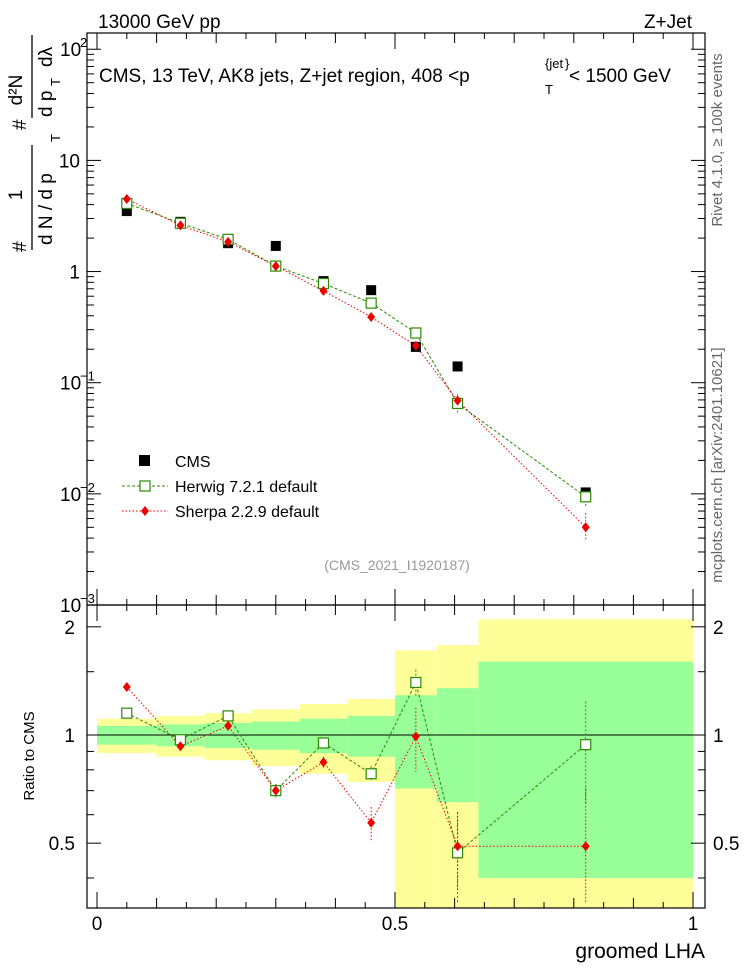  What do you see at coordinates (83, 42) in the screenshot?
I see `y-tick-exponent: 2` at bounding box center [83, 42].